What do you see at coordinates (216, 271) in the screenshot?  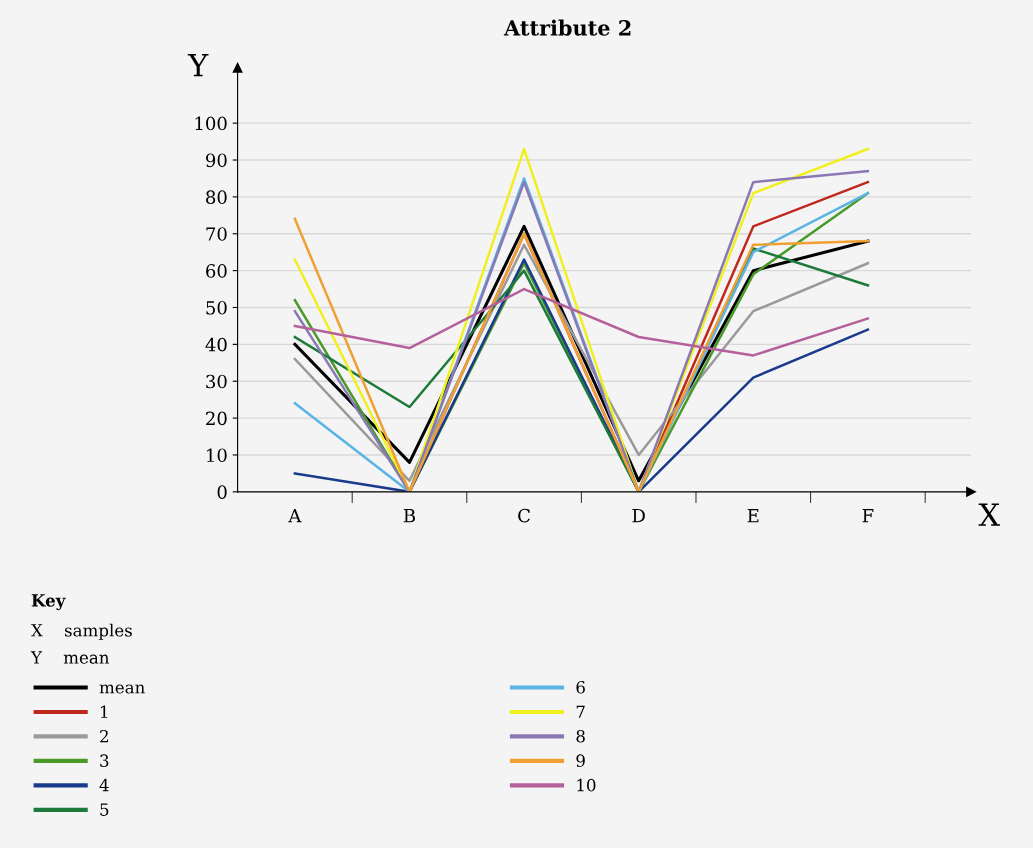 I see `y-tick-label: 60` at bounding box center [216, 271].